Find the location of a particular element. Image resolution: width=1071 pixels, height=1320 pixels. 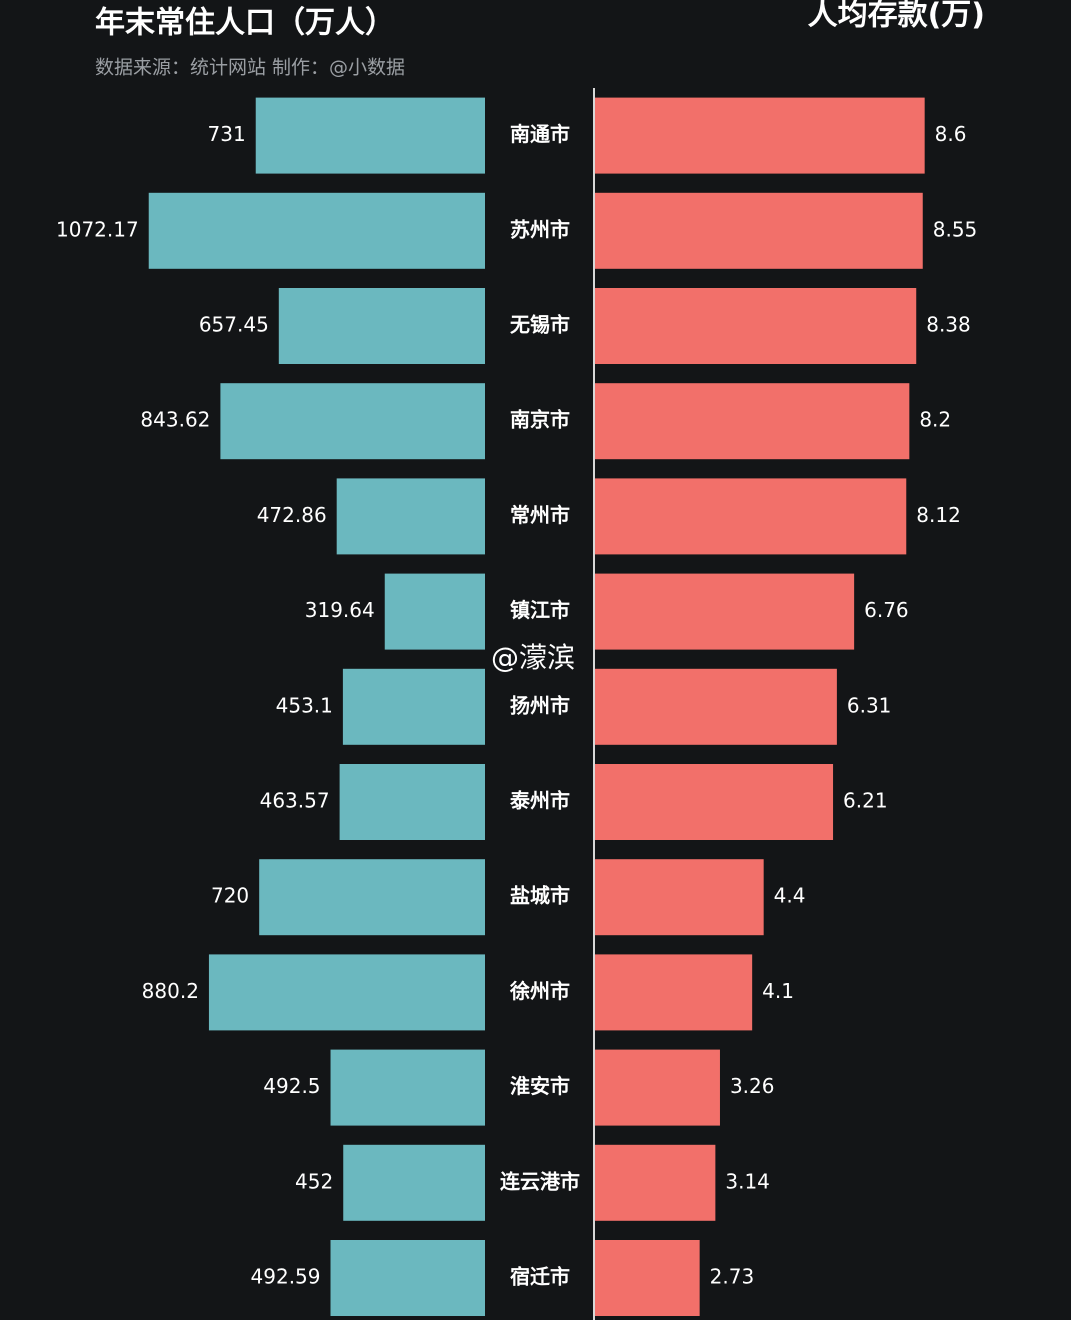

right-value-label: 4.1 is located at coordinates (778, 991).